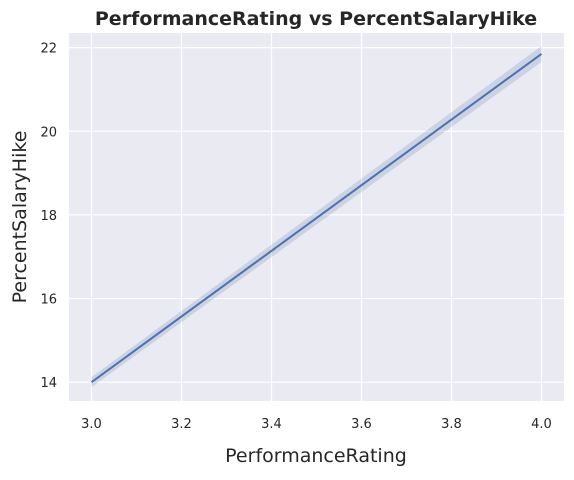 This screenshot has width=574, height=480. I want to click on y-tick-label: 16, so click(48, 300).